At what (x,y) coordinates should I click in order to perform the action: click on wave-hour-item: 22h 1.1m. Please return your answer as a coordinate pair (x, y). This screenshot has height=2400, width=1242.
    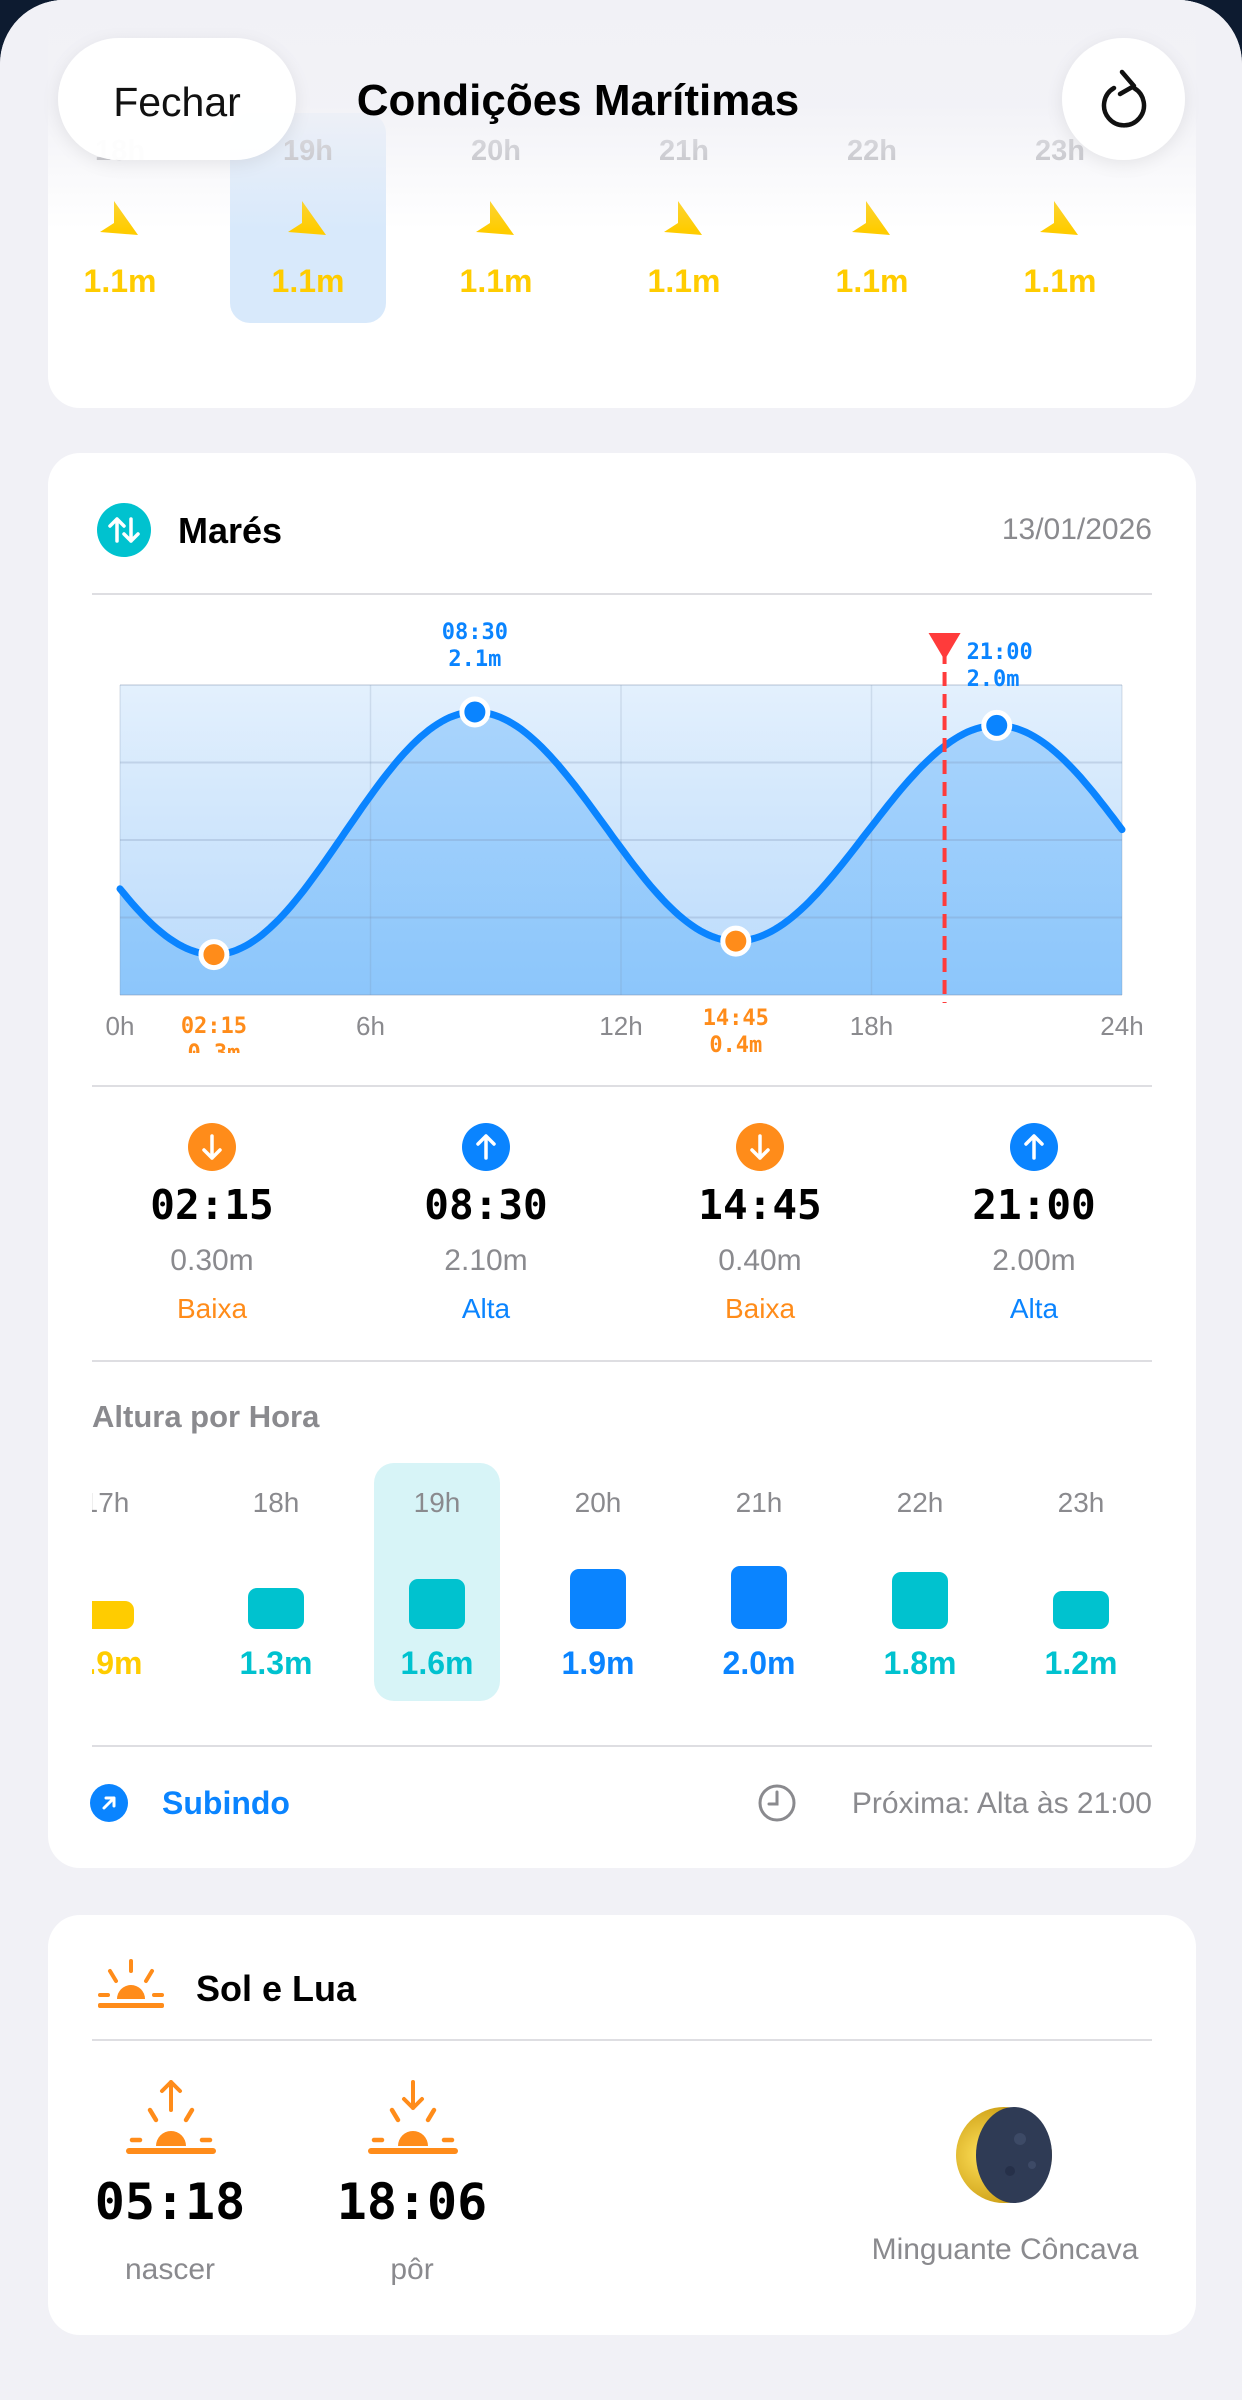
    Looking at the image, I should click on (872, 218).